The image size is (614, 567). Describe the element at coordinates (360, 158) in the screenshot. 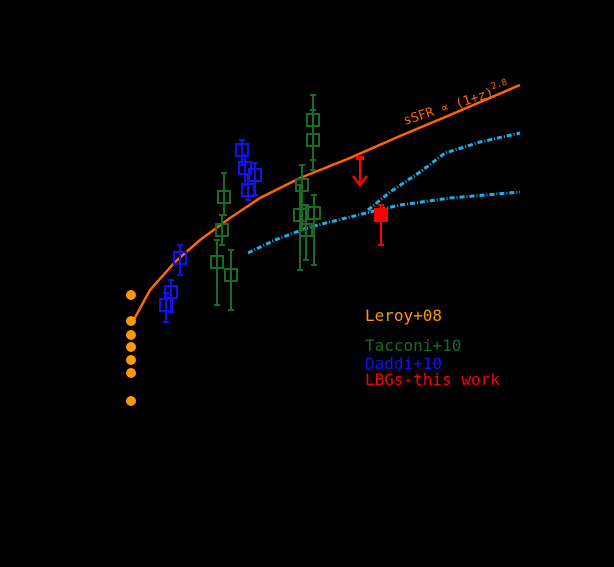

I see `upper-limit-cap` at that location.